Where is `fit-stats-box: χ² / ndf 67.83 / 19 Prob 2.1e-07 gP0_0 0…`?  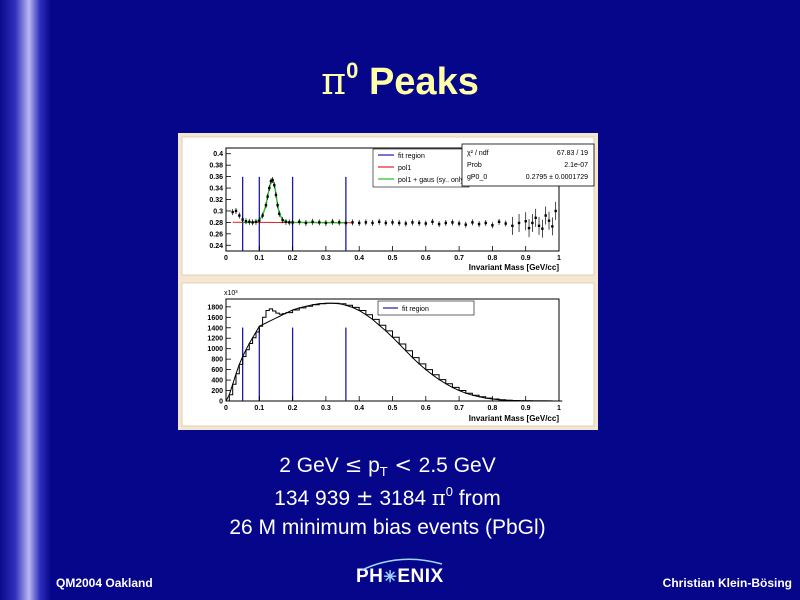
fit-stats-box: χ² / ndf 67.83 / 19 Prob 2.1e-07 gP0_0 0… is located at coordinates (528, 165).